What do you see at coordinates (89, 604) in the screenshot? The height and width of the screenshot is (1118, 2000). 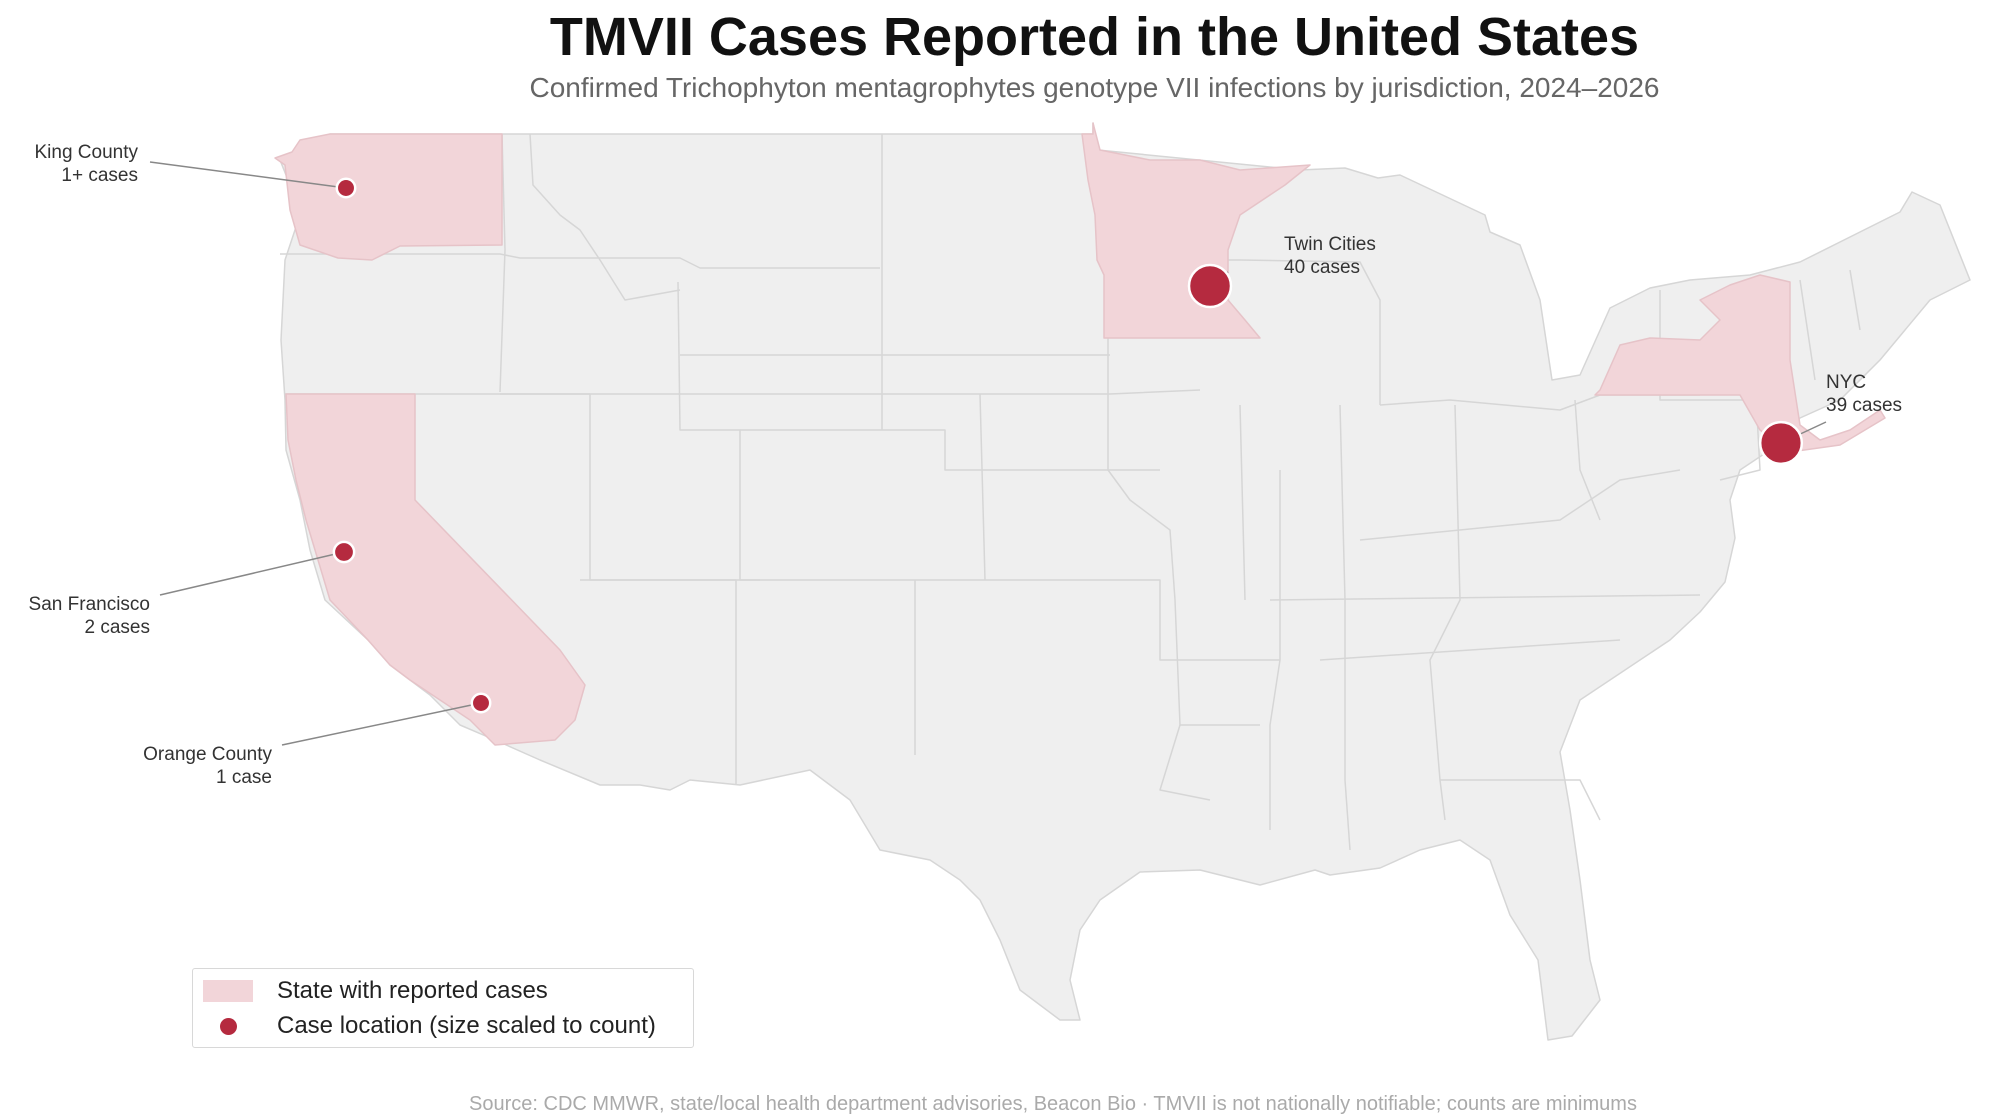 I see `case-location-label: San Francisco` at bounding box center [89, 604].